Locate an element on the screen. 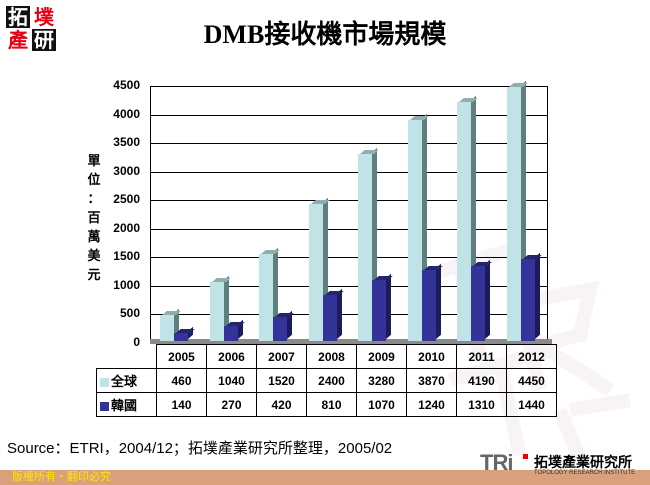 The image size is (650, 485). legend-label: 全球 is located at coordinates (124, 382).